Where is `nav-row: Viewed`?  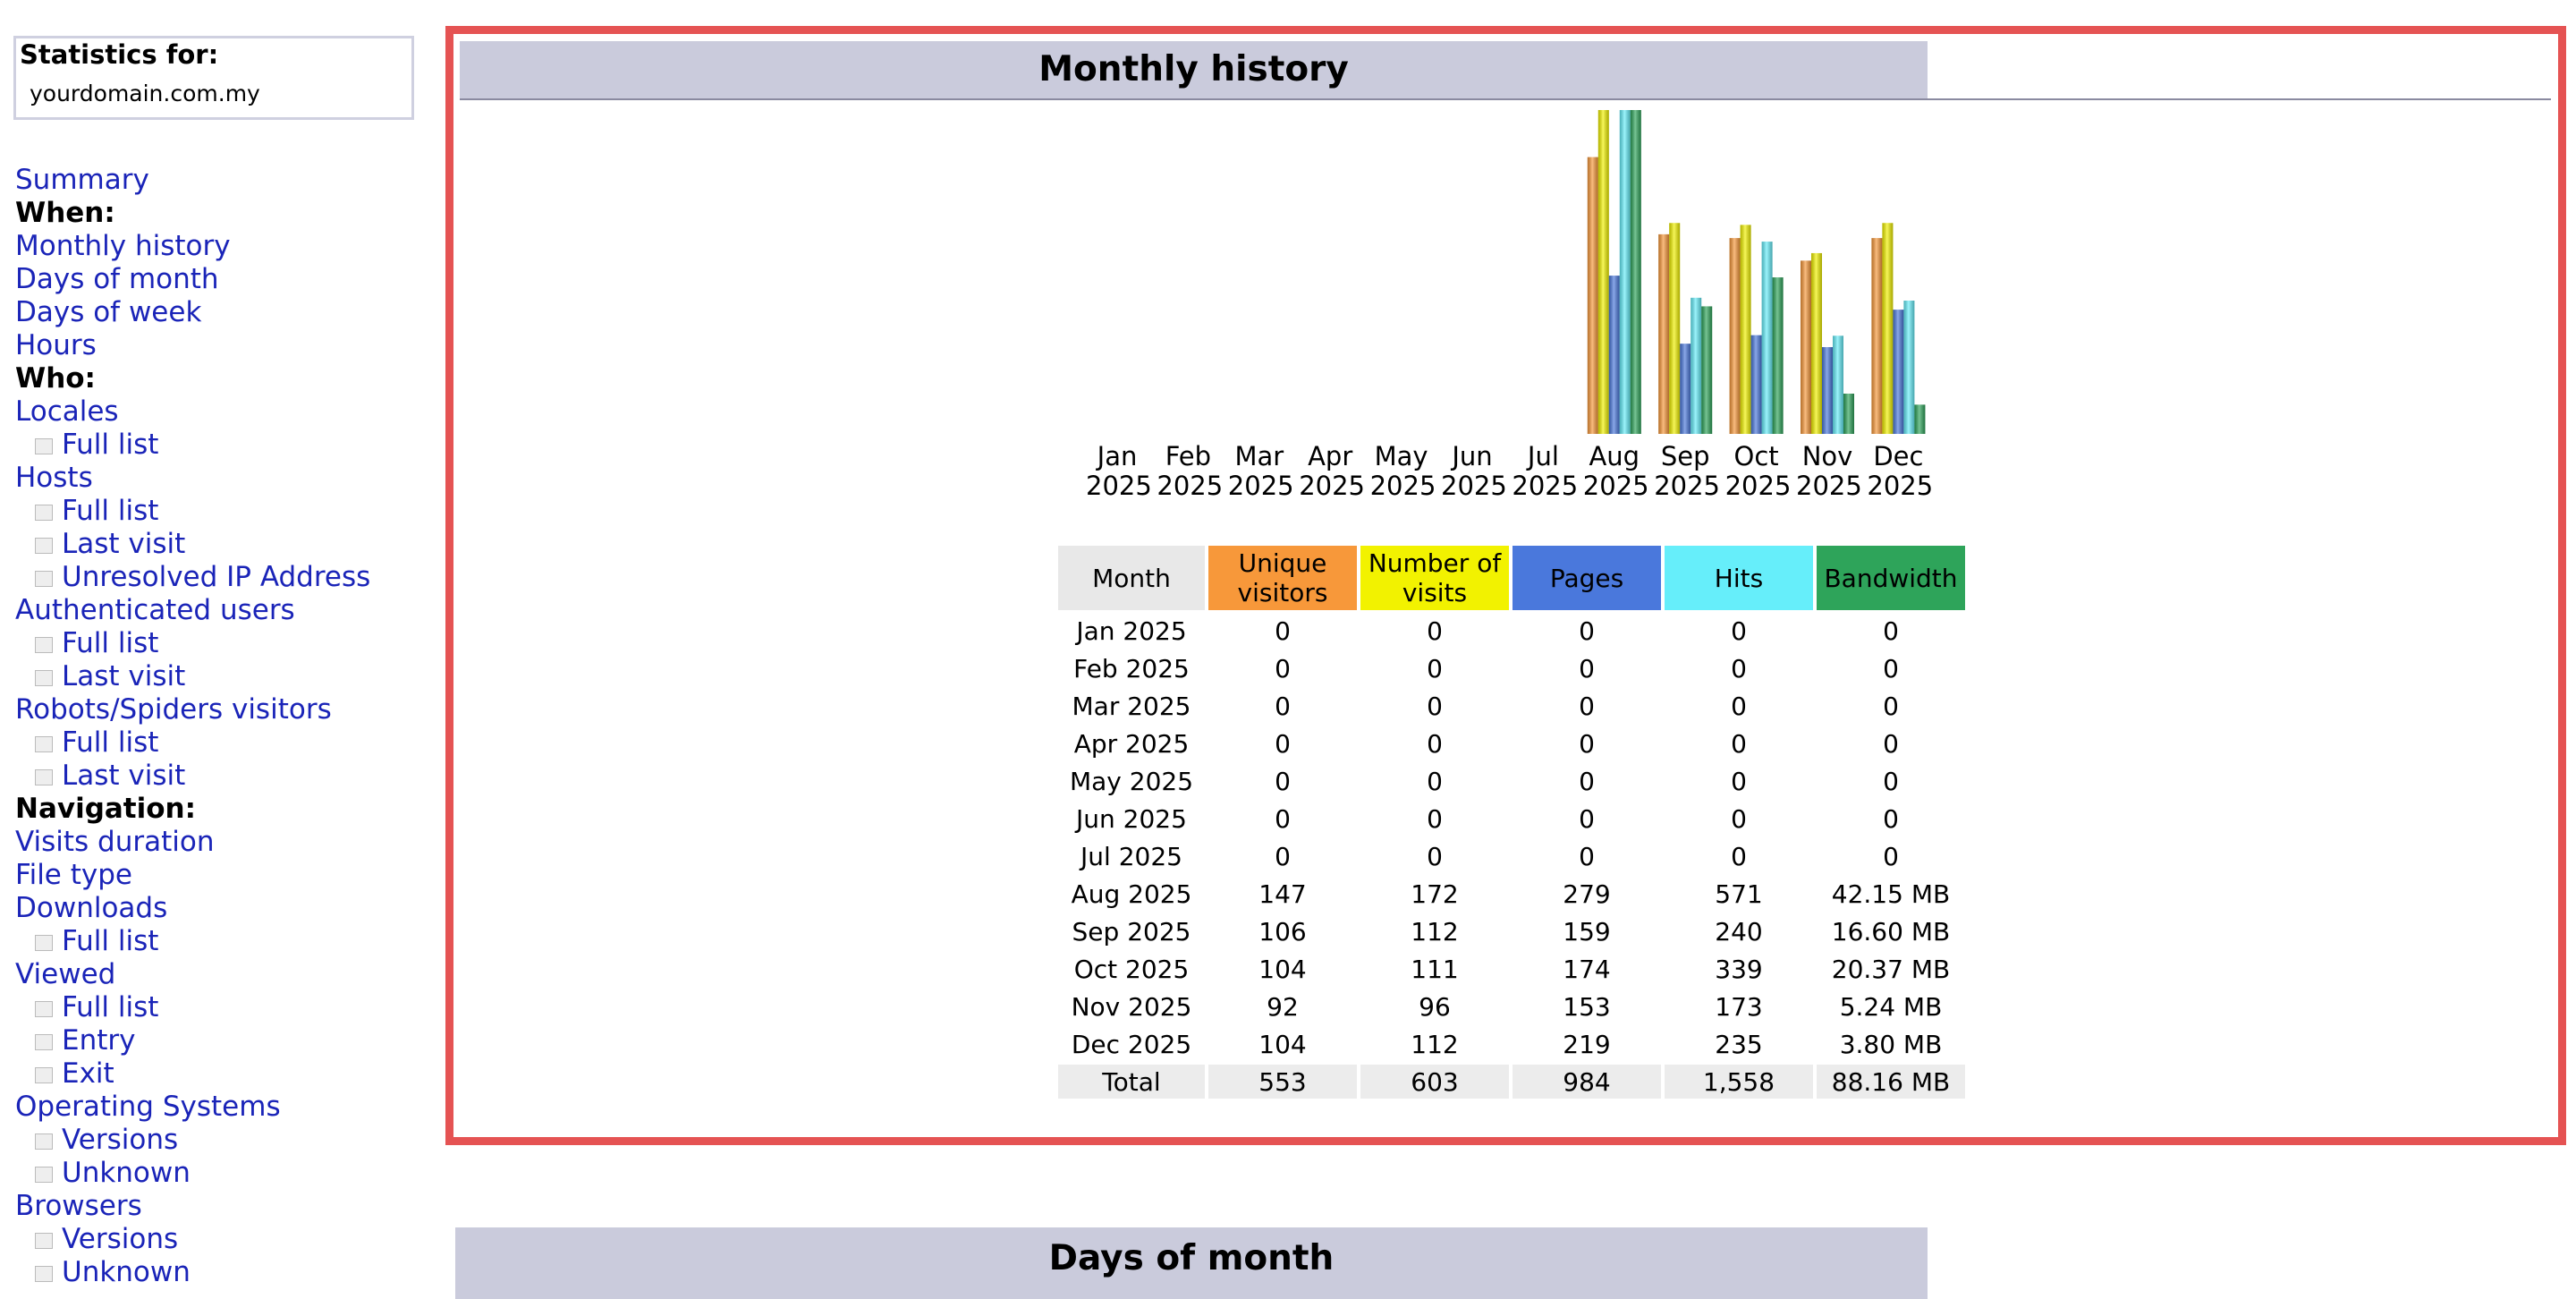
nav-row: Viewed is located at coordinates (192, 974).